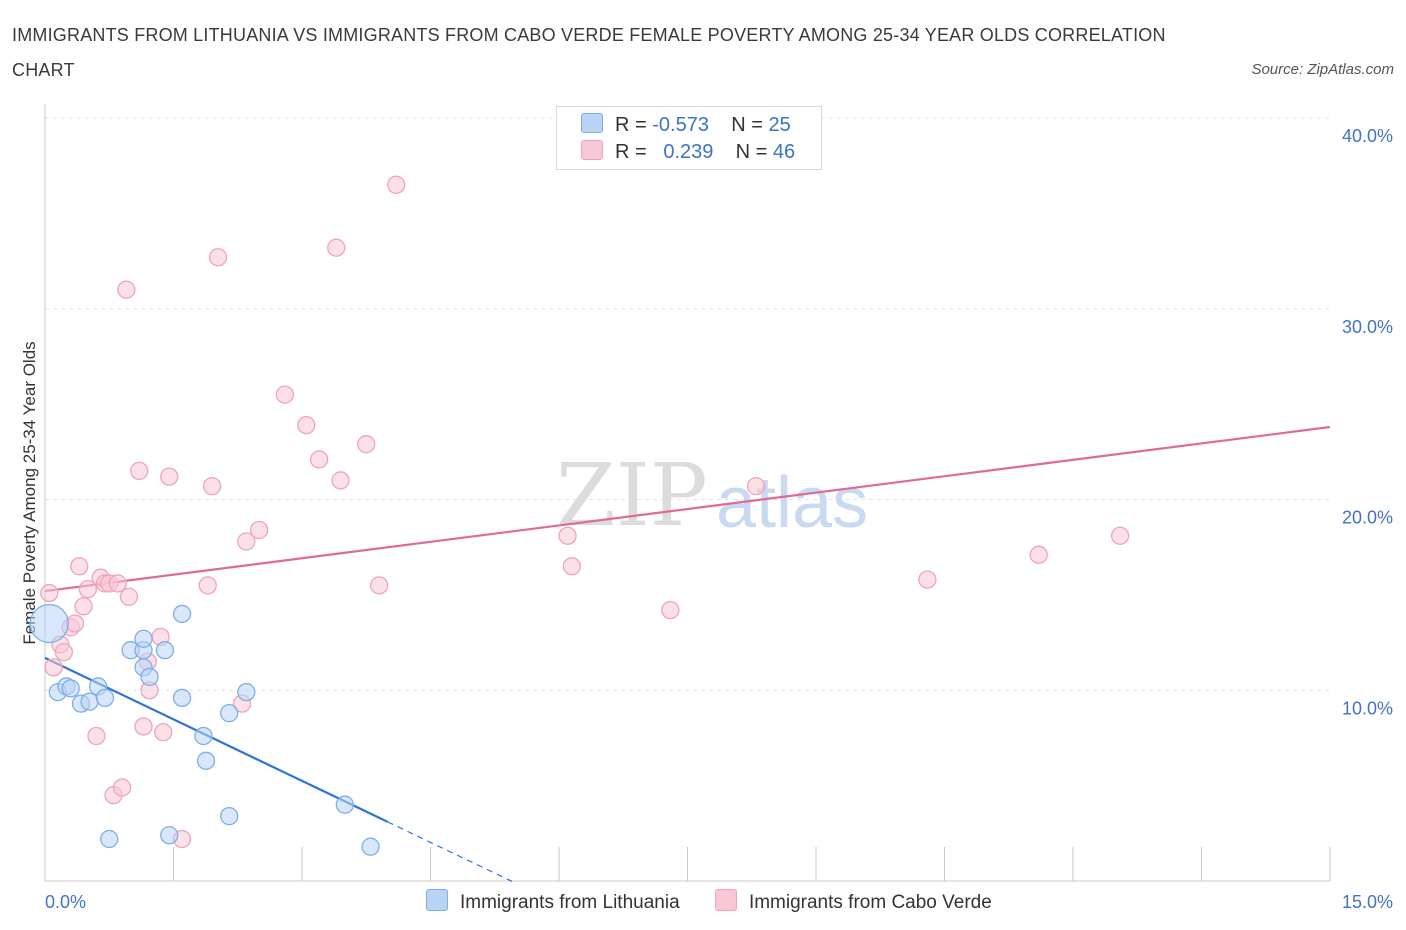  Describe the element at coordinates (1367, 902) in the screenshot. I see `x-tick-label: 15.0%` at that location.